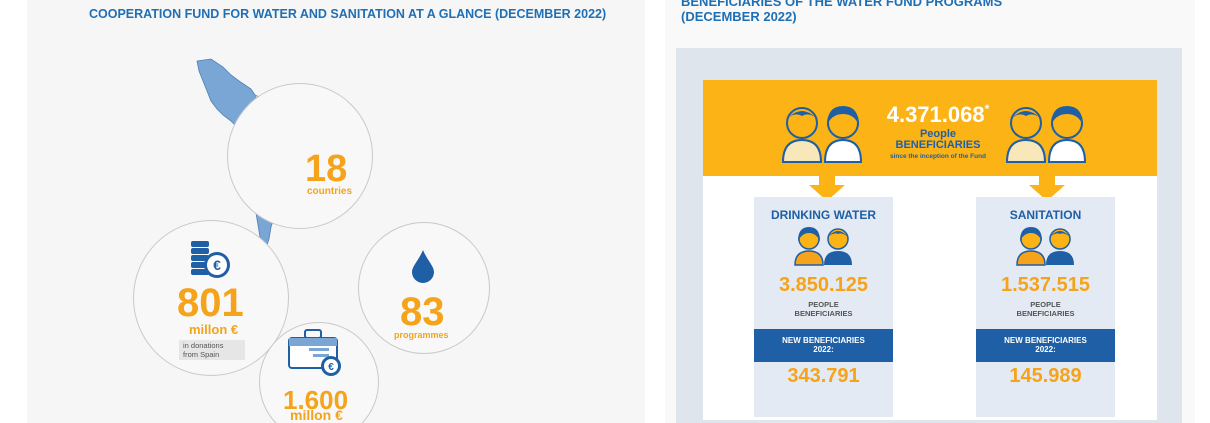 Image resolution: width=1210 pixels, height=423 pixels. I want to click on total-beneficiaries-value: 4.371.068*, so click(938, 115).